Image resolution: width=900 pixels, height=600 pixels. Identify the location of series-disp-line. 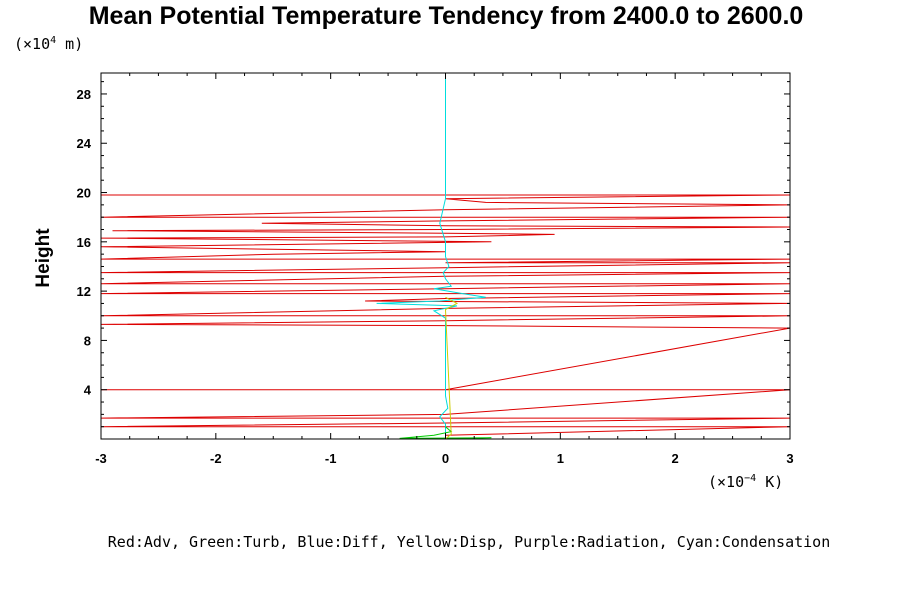
(451, 368).